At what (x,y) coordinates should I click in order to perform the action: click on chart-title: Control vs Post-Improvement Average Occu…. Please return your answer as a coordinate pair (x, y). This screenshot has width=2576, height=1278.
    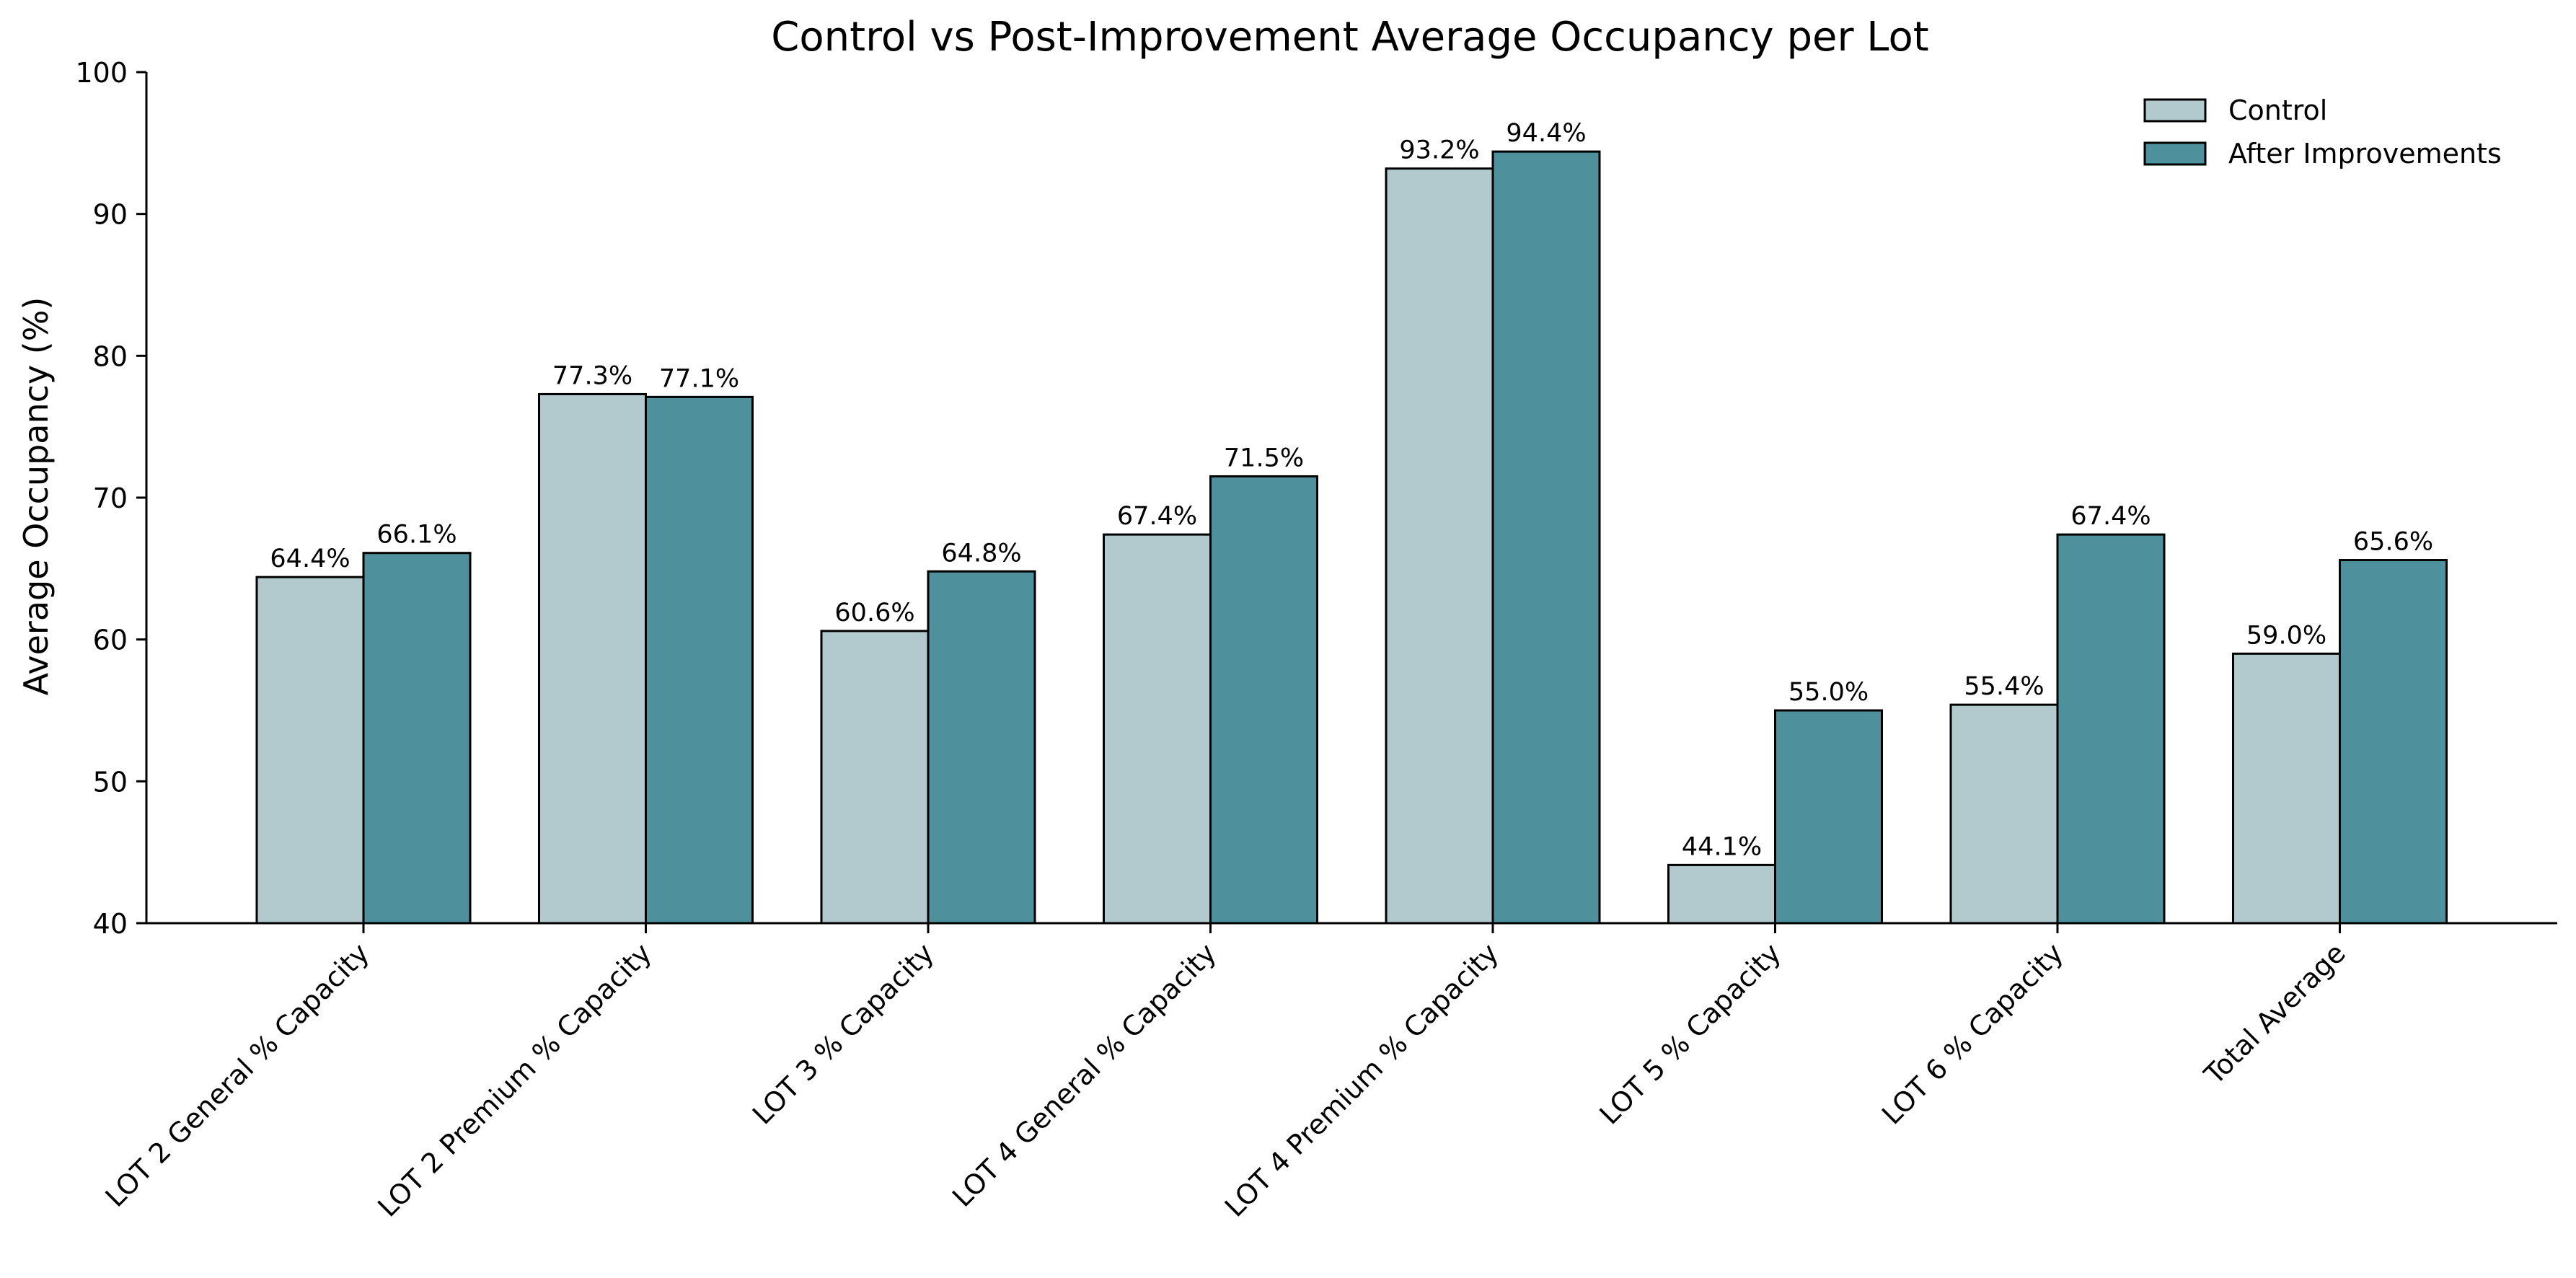
    Looking at the image, I should click on (1350, 37).